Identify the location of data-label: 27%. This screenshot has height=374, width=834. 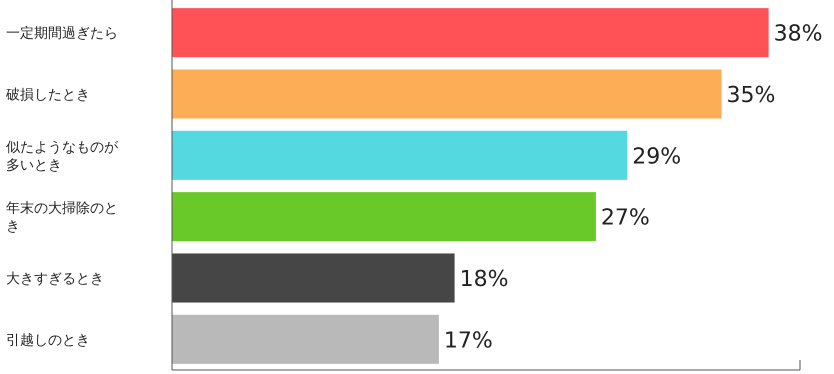
(625, 218).